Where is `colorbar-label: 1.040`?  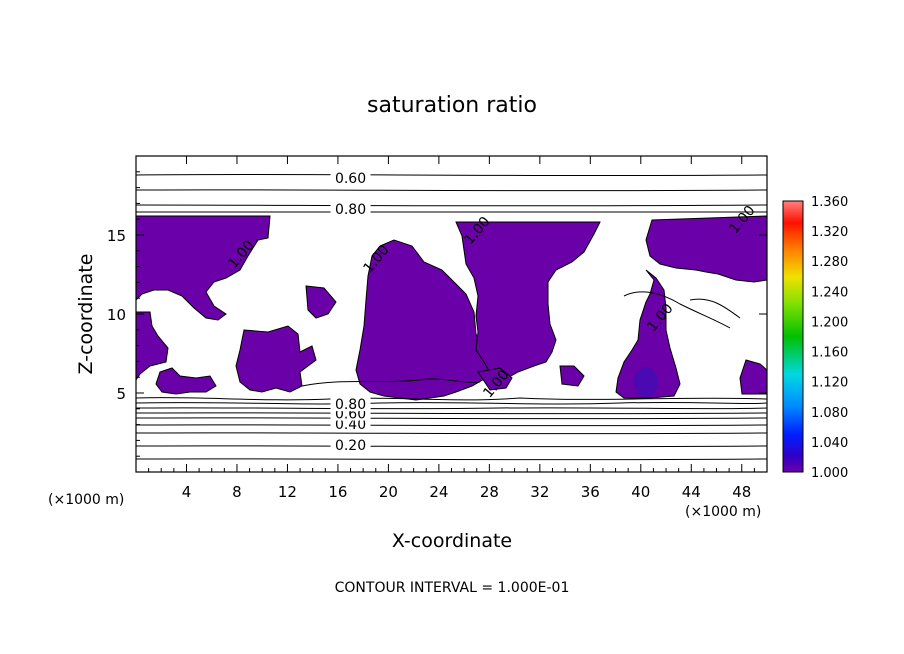
colorbar-label: 1.040 is located at coordinates (829, 443).